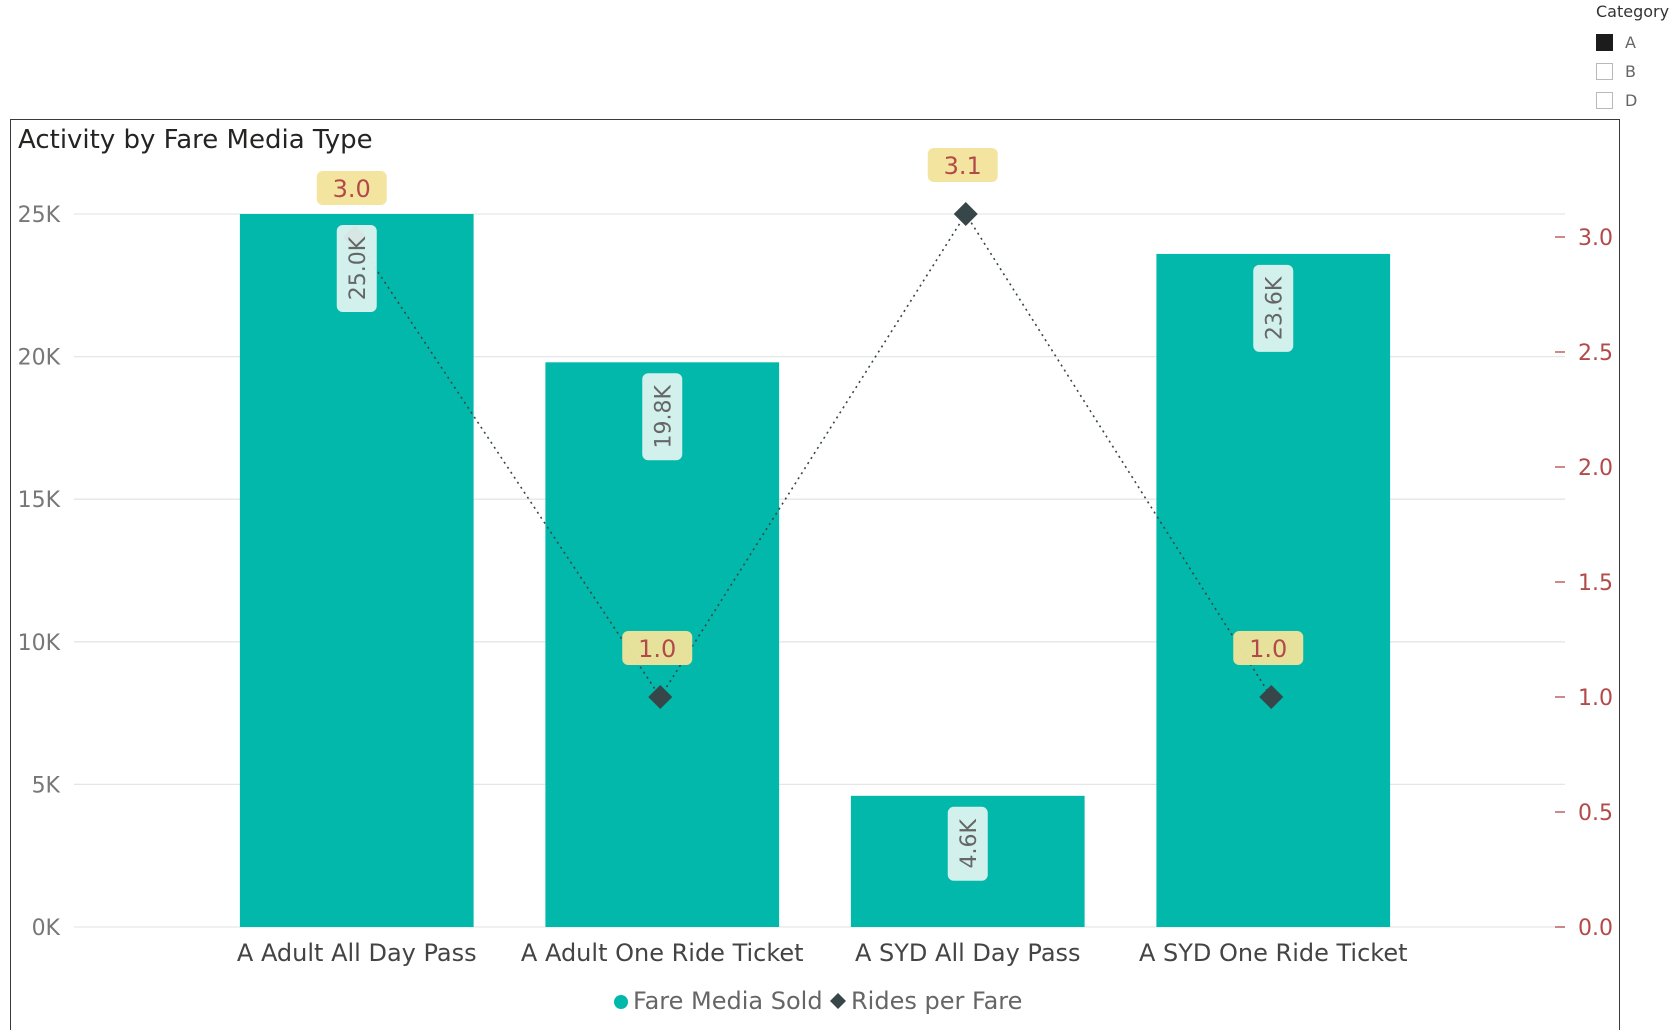 The width and height of the screenshot is (1675, 1030). I want to click on bar-data-label: 4.6K, so click(967, 843).